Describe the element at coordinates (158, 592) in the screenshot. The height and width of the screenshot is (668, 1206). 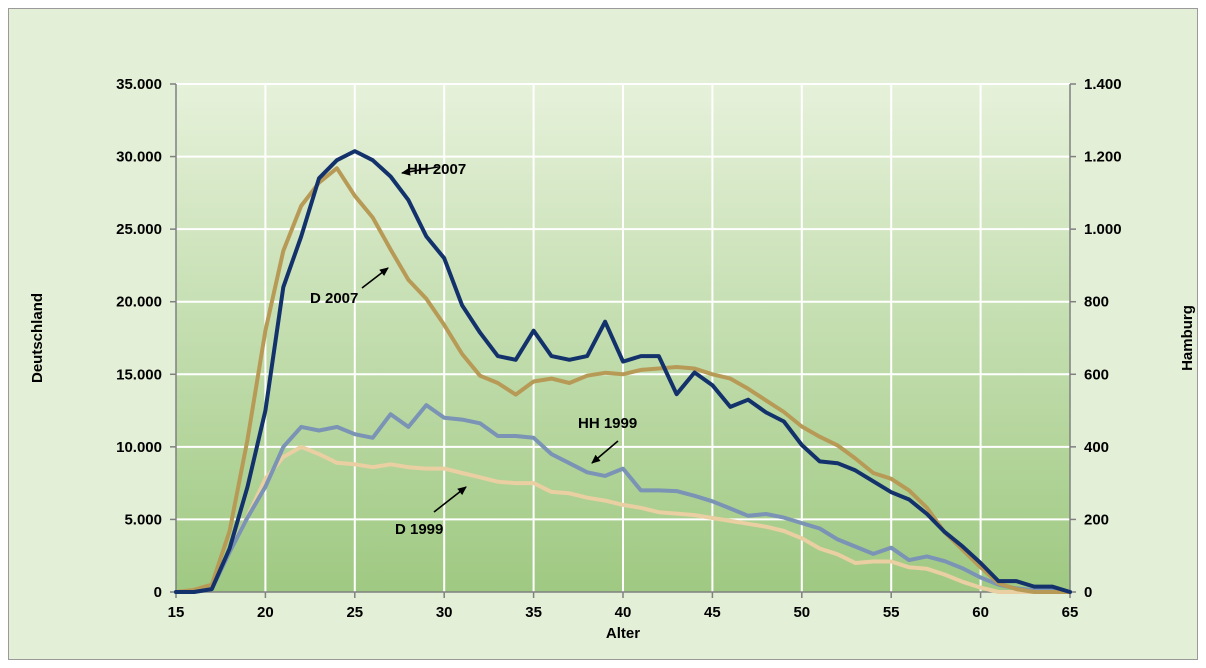
I see `left-y-tick-label: 0` at that location.